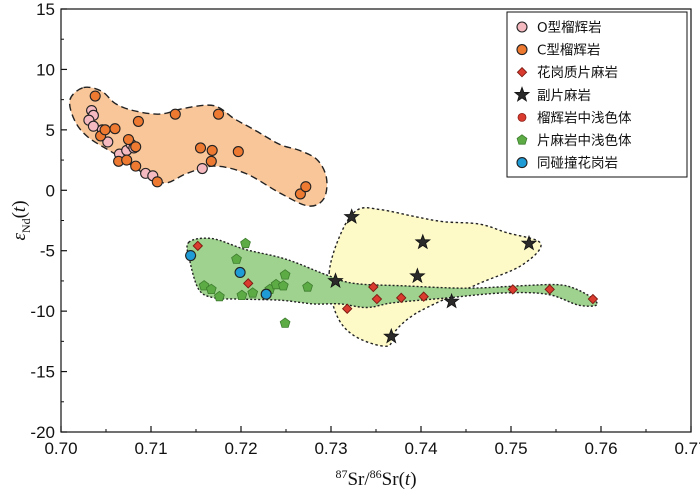 The width and height of the screenshot is (700, 491). What do you see at coordinates (564, 96) in the screenshot?
I see `legend-entry: 副片麻岩` at bounding box center [564, 96].